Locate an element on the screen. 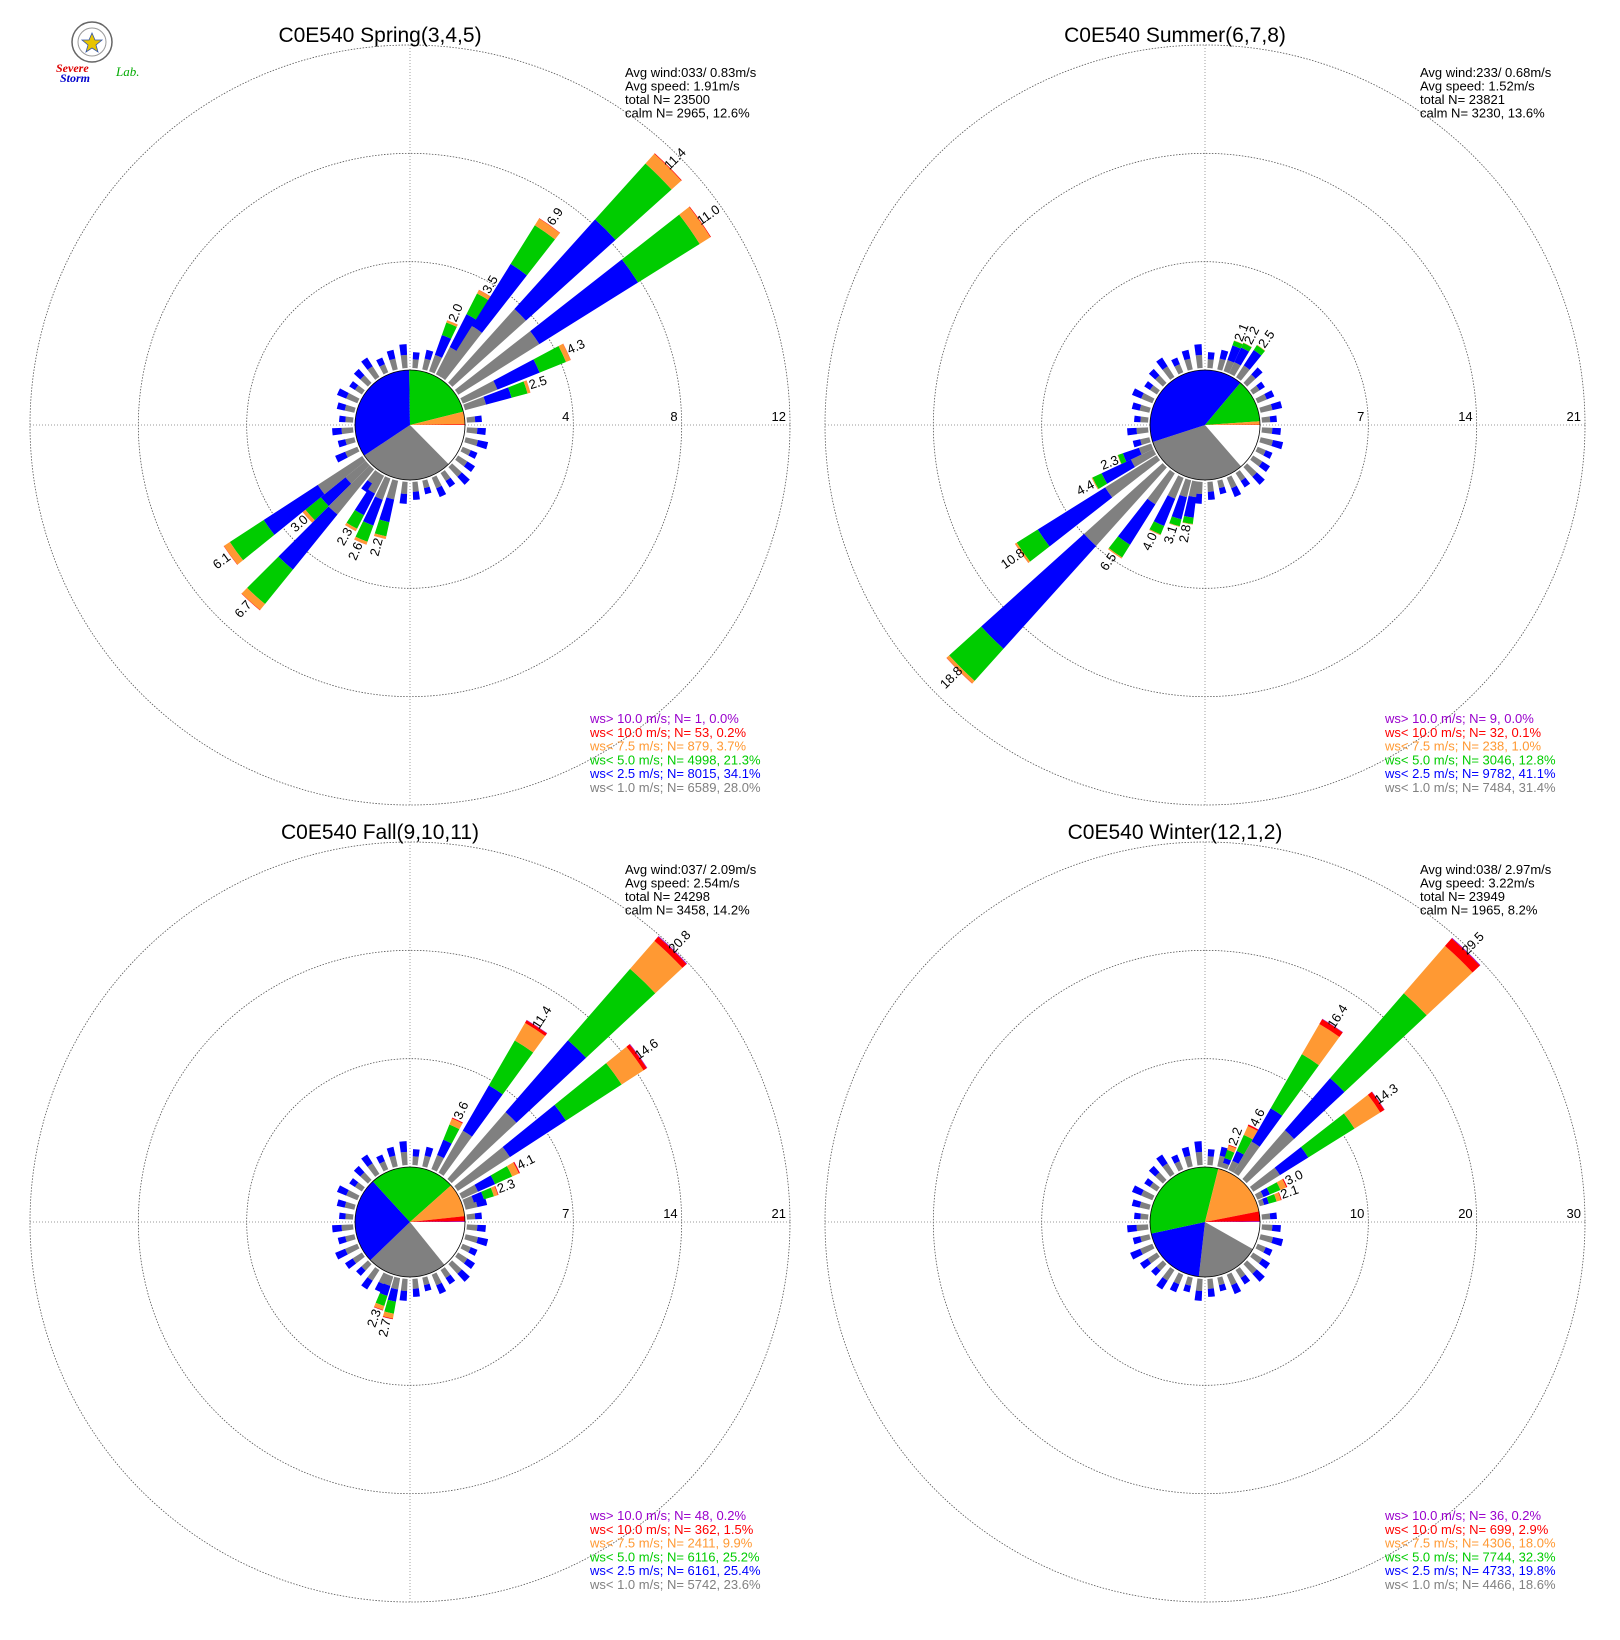 The image size is (1620, 1640). stat-line: Avg speed: 2.54m/s is located at coordinates (682, 883).